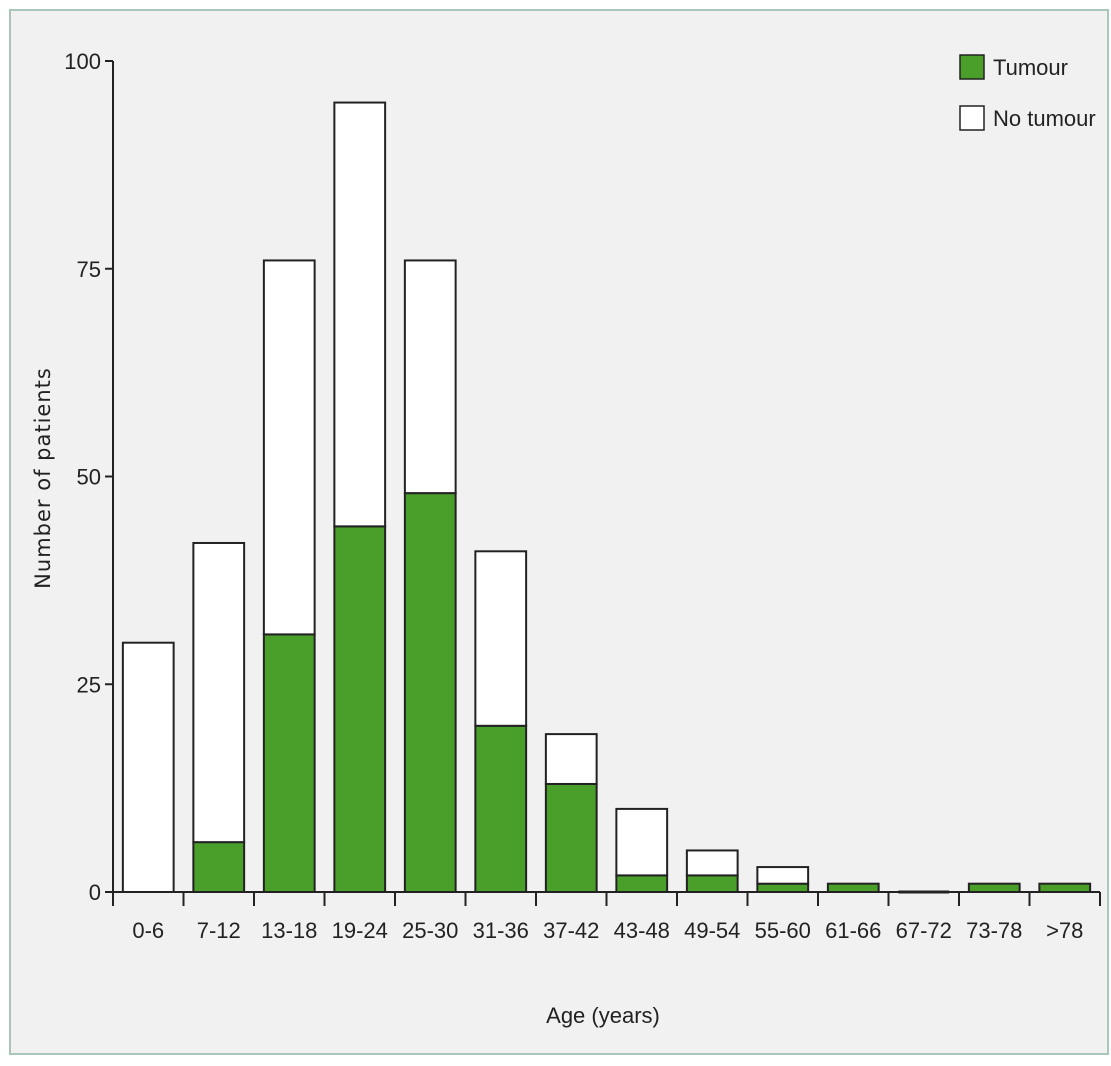 This screenshot has width=1111, height=1066. I want to click on y-tick-label: 100, so click(82, 61).